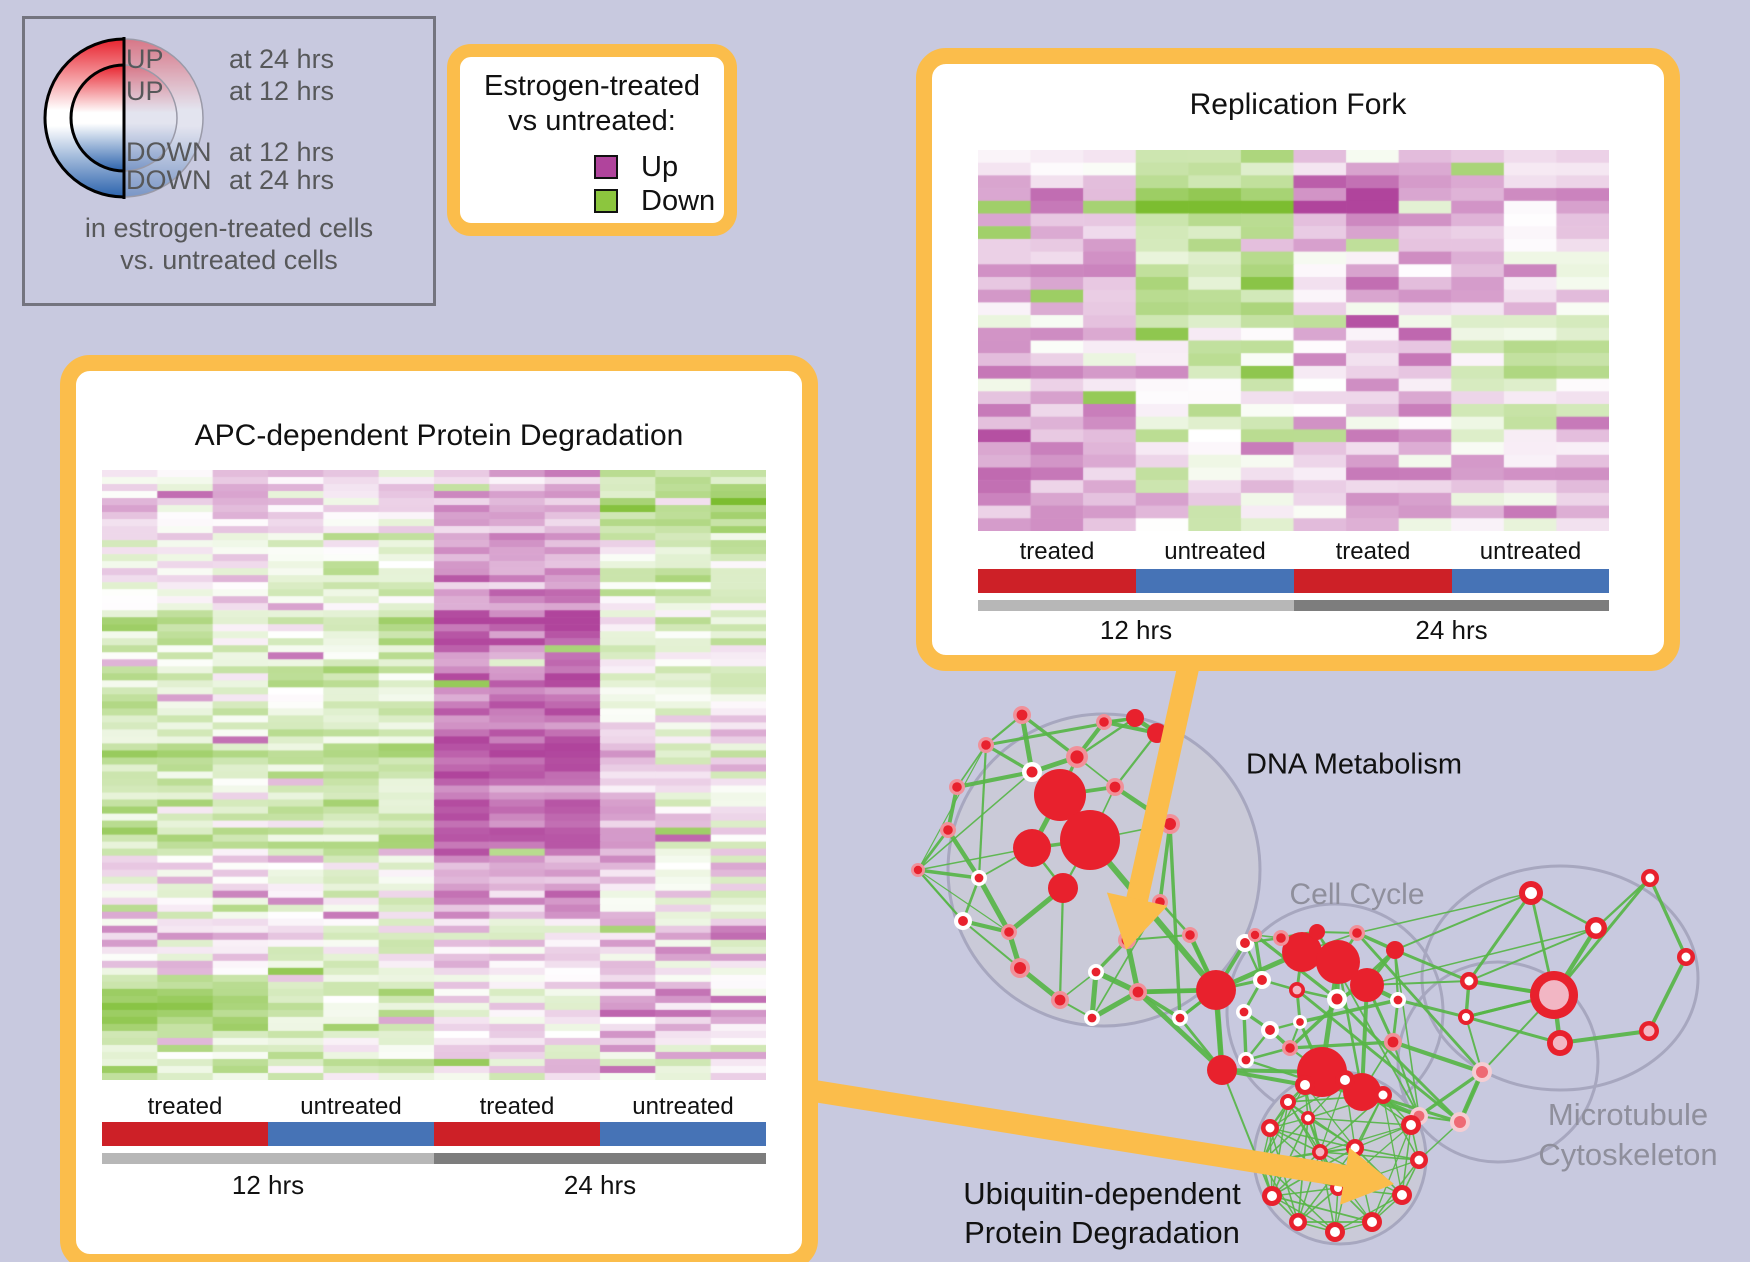 The image size is (1750, 1279). What do you see at coordinates (229, 260) in the screenshot?
I see `legend-footer-line2: vs. untreated cells` at bounding box center [229, 260].